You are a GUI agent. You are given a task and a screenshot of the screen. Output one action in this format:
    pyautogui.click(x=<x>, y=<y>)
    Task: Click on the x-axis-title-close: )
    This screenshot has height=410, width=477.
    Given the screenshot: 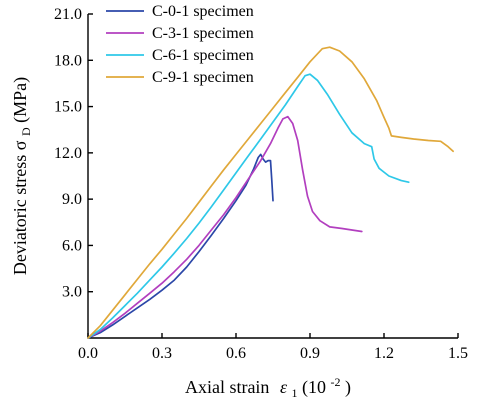 What is the action you would take?
    pyautogui.click(x=348, y=387)
    